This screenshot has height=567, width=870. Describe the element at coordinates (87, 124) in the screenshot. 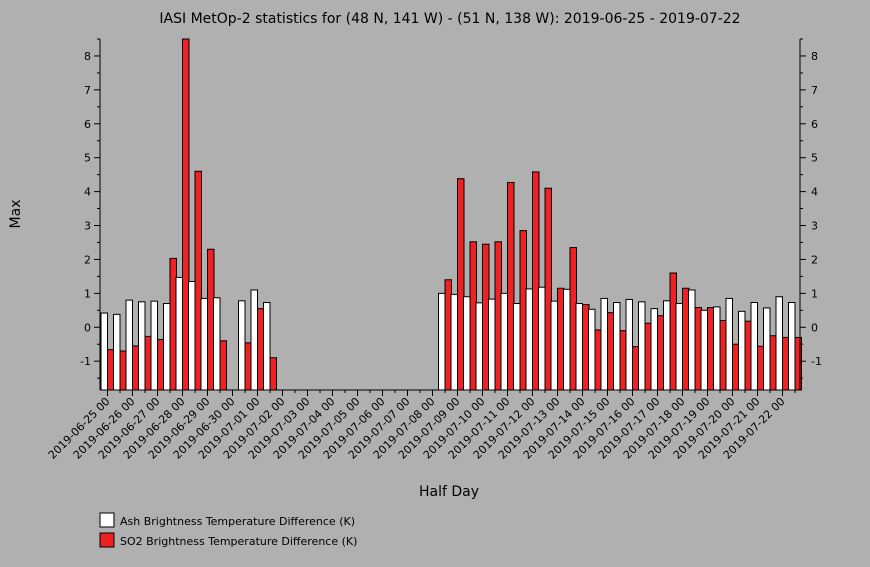

I see `y-tick-label-left: 6` at that location.